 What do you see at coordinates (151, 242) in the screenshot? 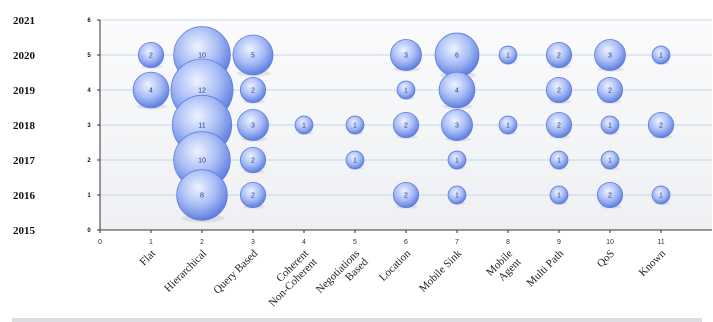
I see `x-tick-label: 1` at bounding box center [151, 242].